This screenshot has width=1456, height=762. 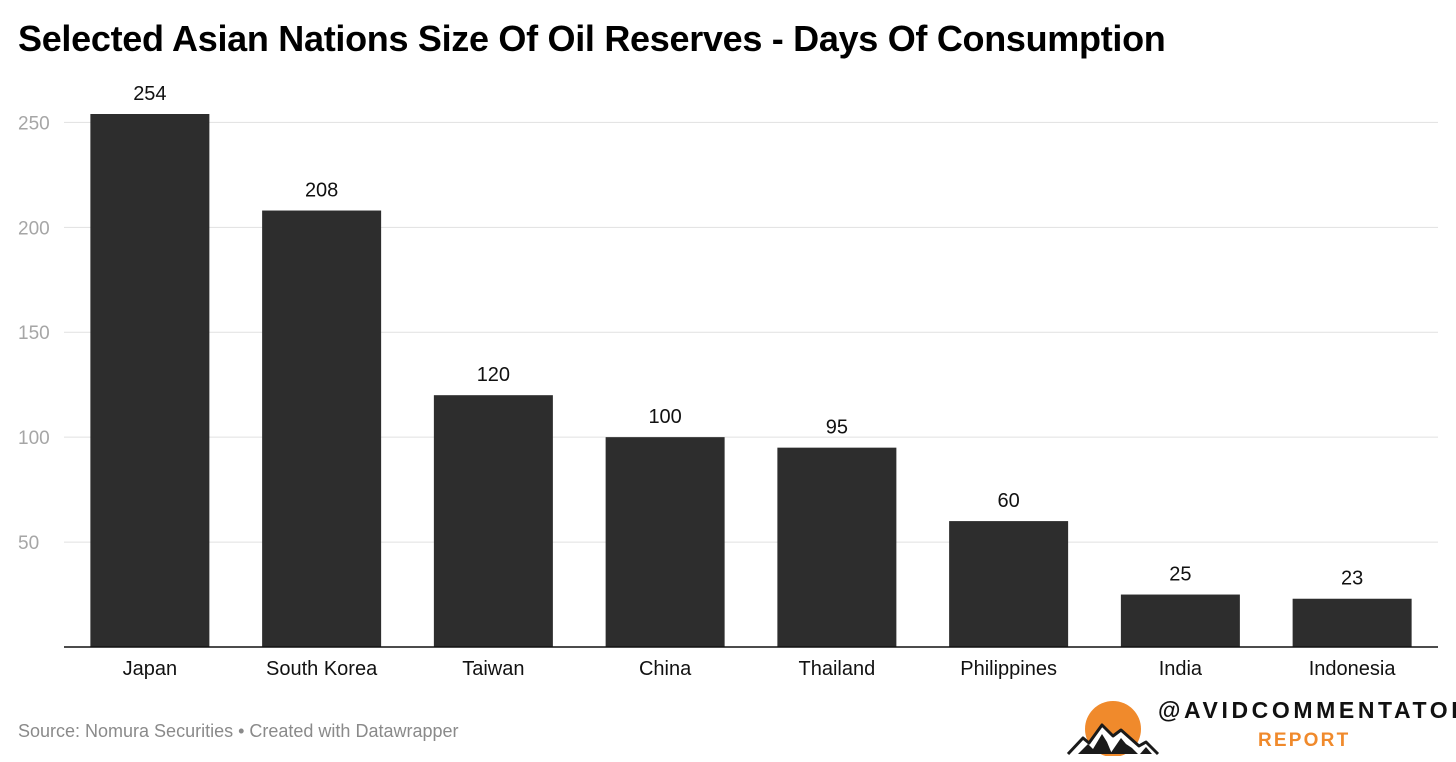 What do you see at coordinates (665, 669) in the screenshot?
I see `x-tick-label: China` at bounding box center [665, 669].